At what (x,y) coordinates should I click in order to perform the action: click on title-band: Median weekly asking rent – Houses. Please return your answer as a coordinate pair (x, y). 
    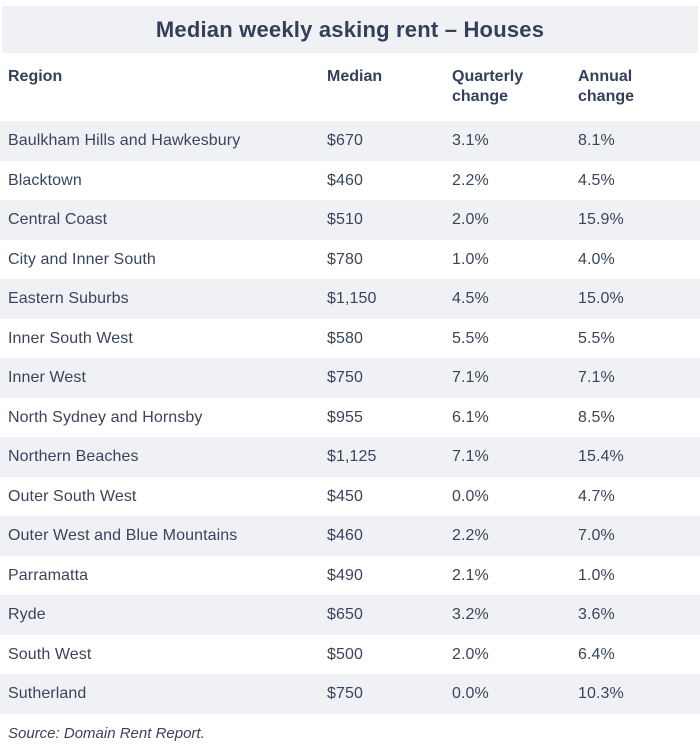
    Looking at the image, I should click on (350, 29).